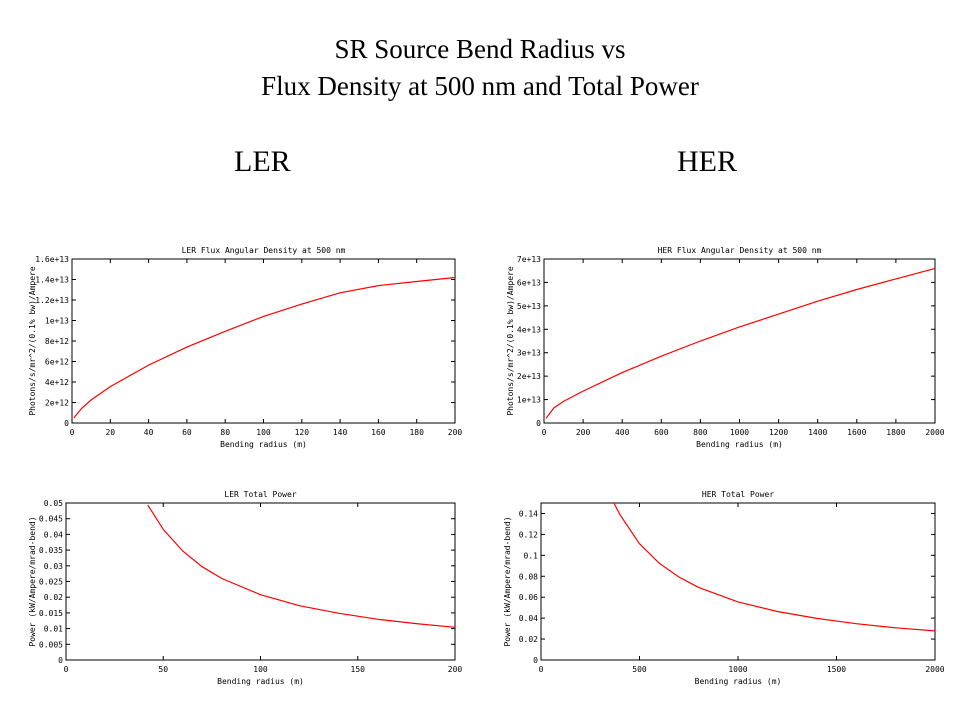 Image resolution: width=960 pixels, height=720 pixels. Describe the element at coordinates (187, 432) in the screenshot. I see `x-tick-label: 60` at that location.